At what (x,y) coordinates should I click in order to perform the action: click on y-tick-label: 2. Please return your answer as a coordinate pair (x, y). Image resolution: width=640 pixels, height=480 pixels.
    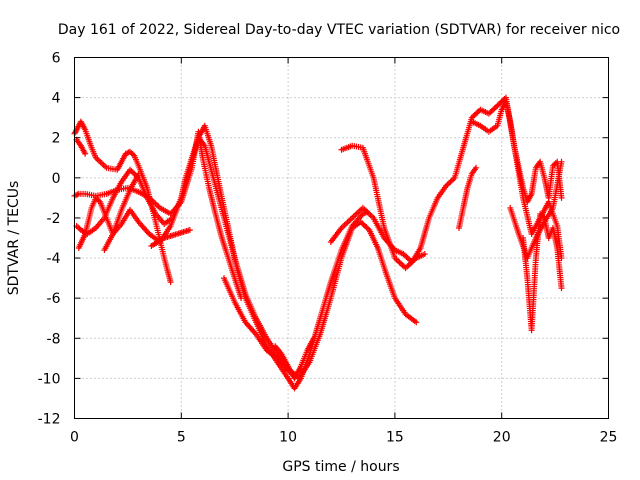
    Looking at the image, I should click on (56, 139).